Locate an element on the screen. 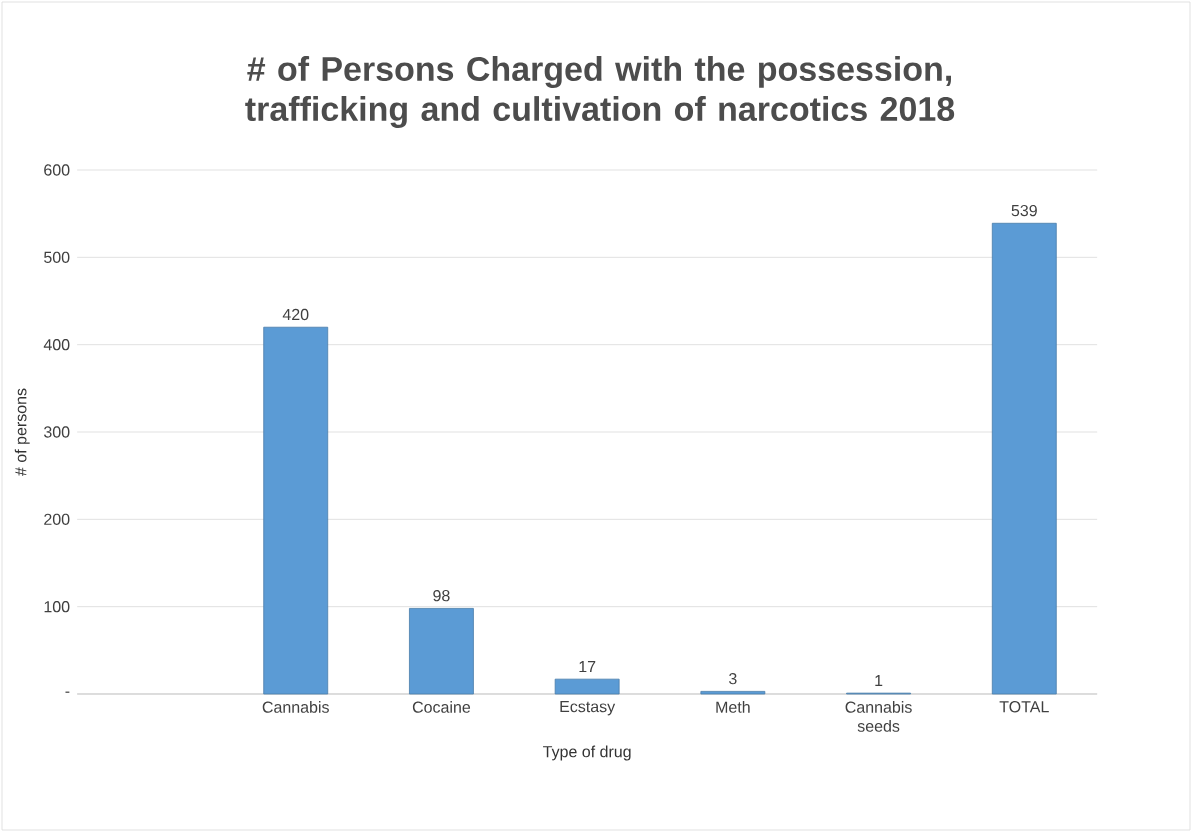  y-tick-label: 500 is located at coordinates (57, 257).